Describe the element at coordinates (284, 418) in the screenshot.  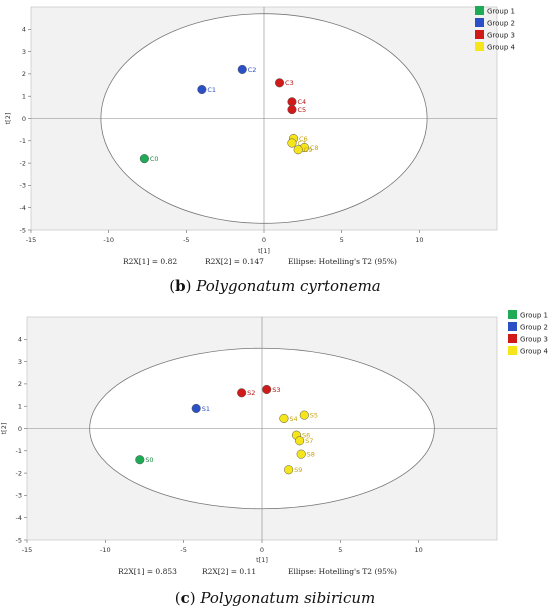
I see `data-point-s4` at that location.